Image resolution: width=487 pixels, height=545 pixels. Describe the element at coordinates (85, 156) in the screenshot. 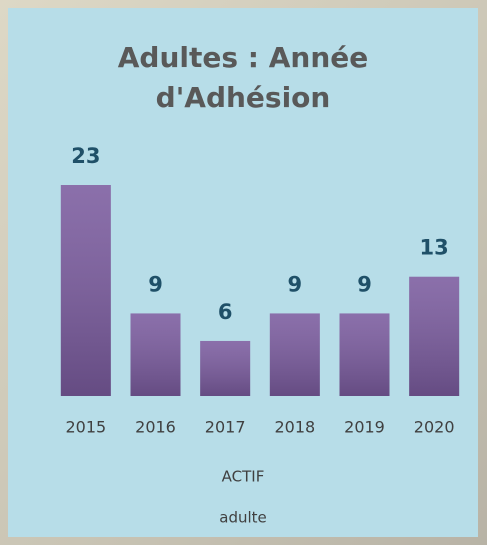

I see `data-label: 23` at that location.